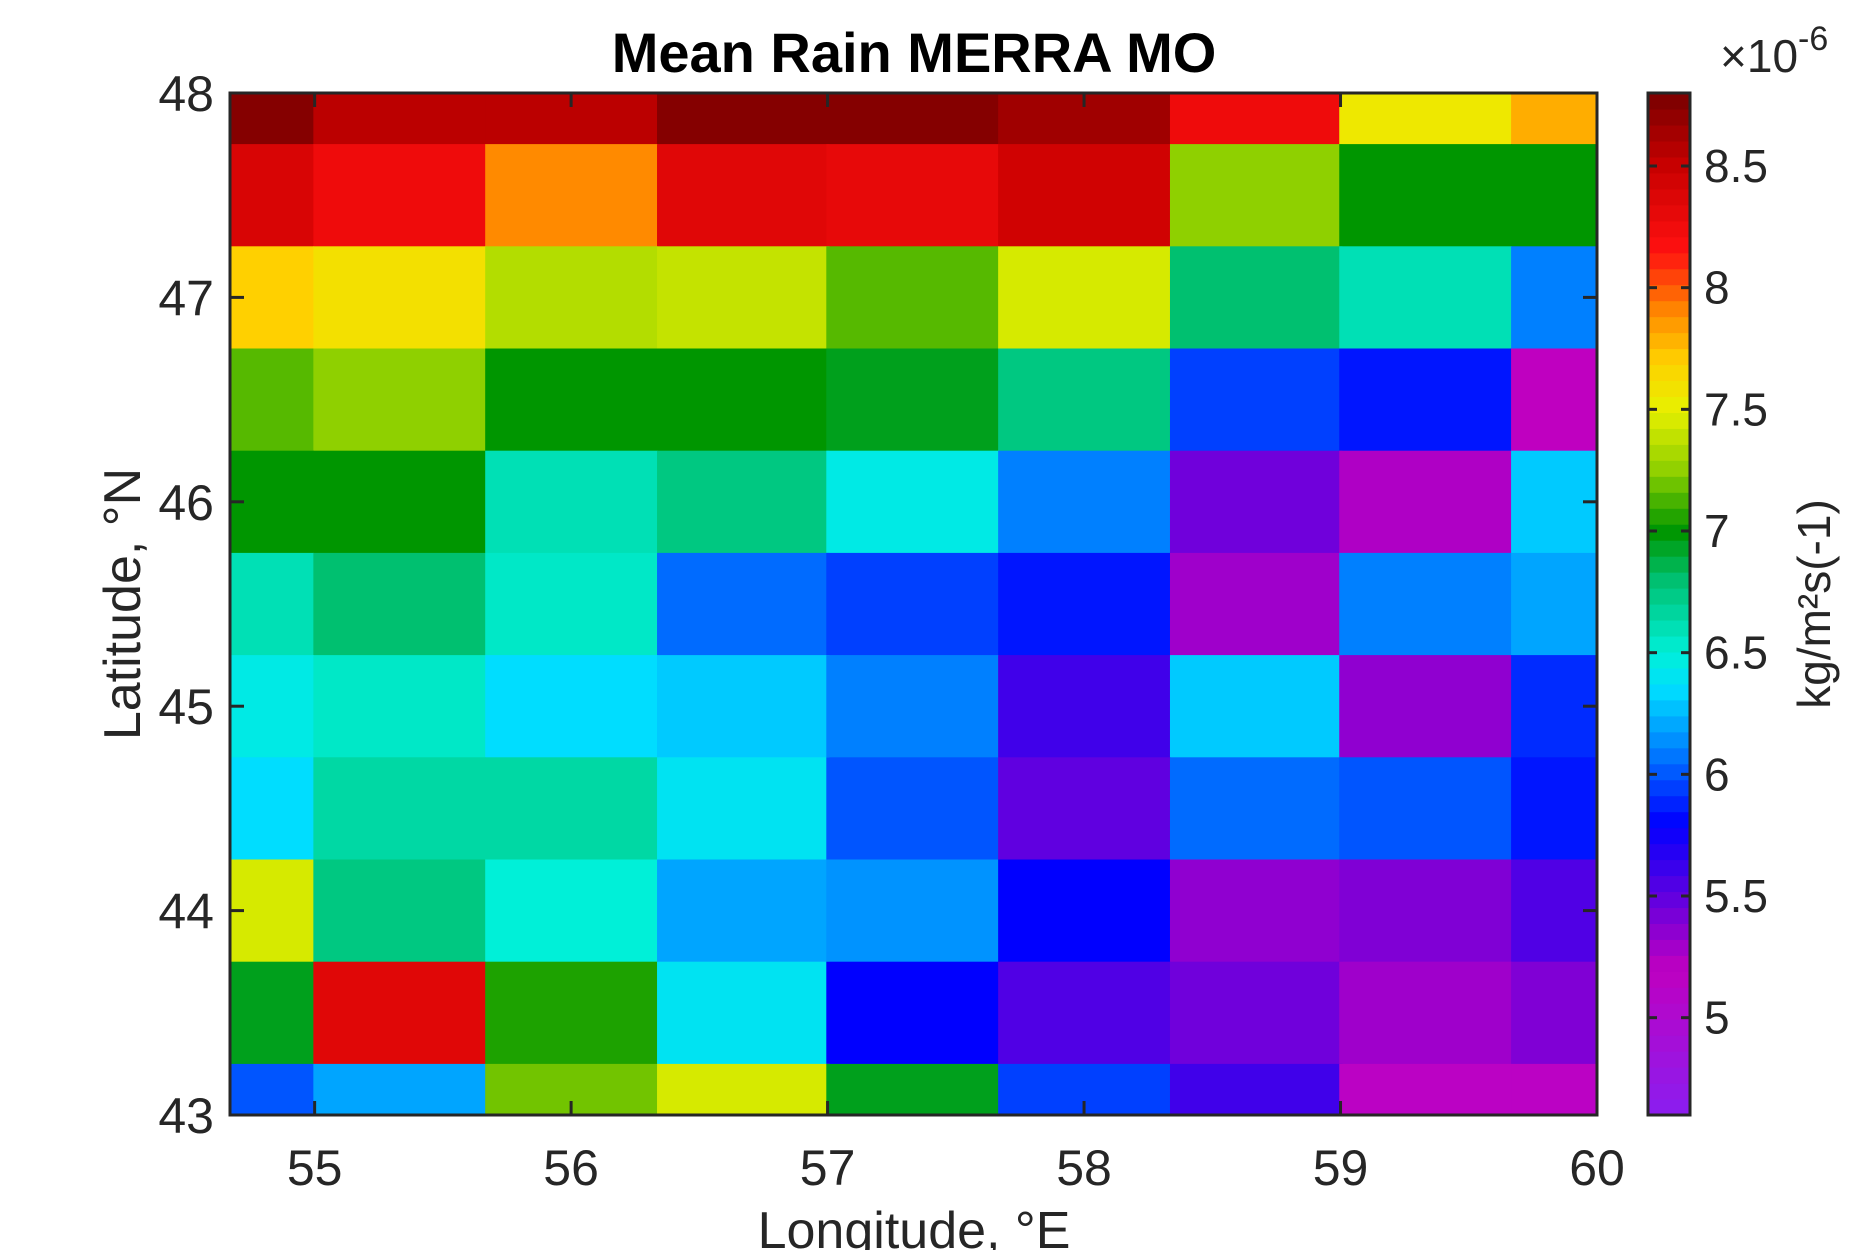 This screenshot has height=1250, width=1875. Describe the element at coordinates (914, 52) in the screenshot. I see `chart-title: Mean Rain MERRA MO` at that location.